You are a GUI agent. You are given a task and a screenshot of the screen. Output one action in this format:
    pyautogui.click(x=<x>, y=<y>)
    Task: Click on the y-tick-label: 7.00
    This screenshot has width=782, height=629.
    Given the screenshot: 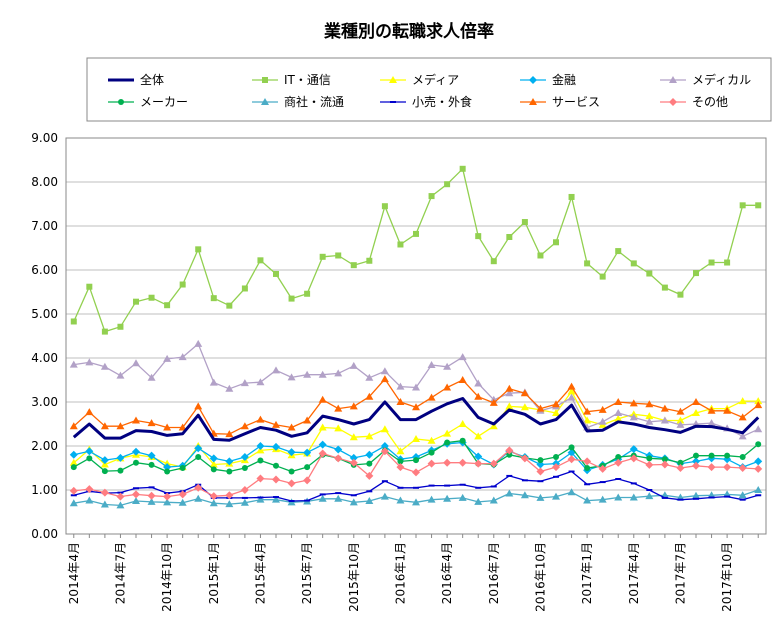 What is the action you would take?
    pyautogui.click(x=44, y=226)
    